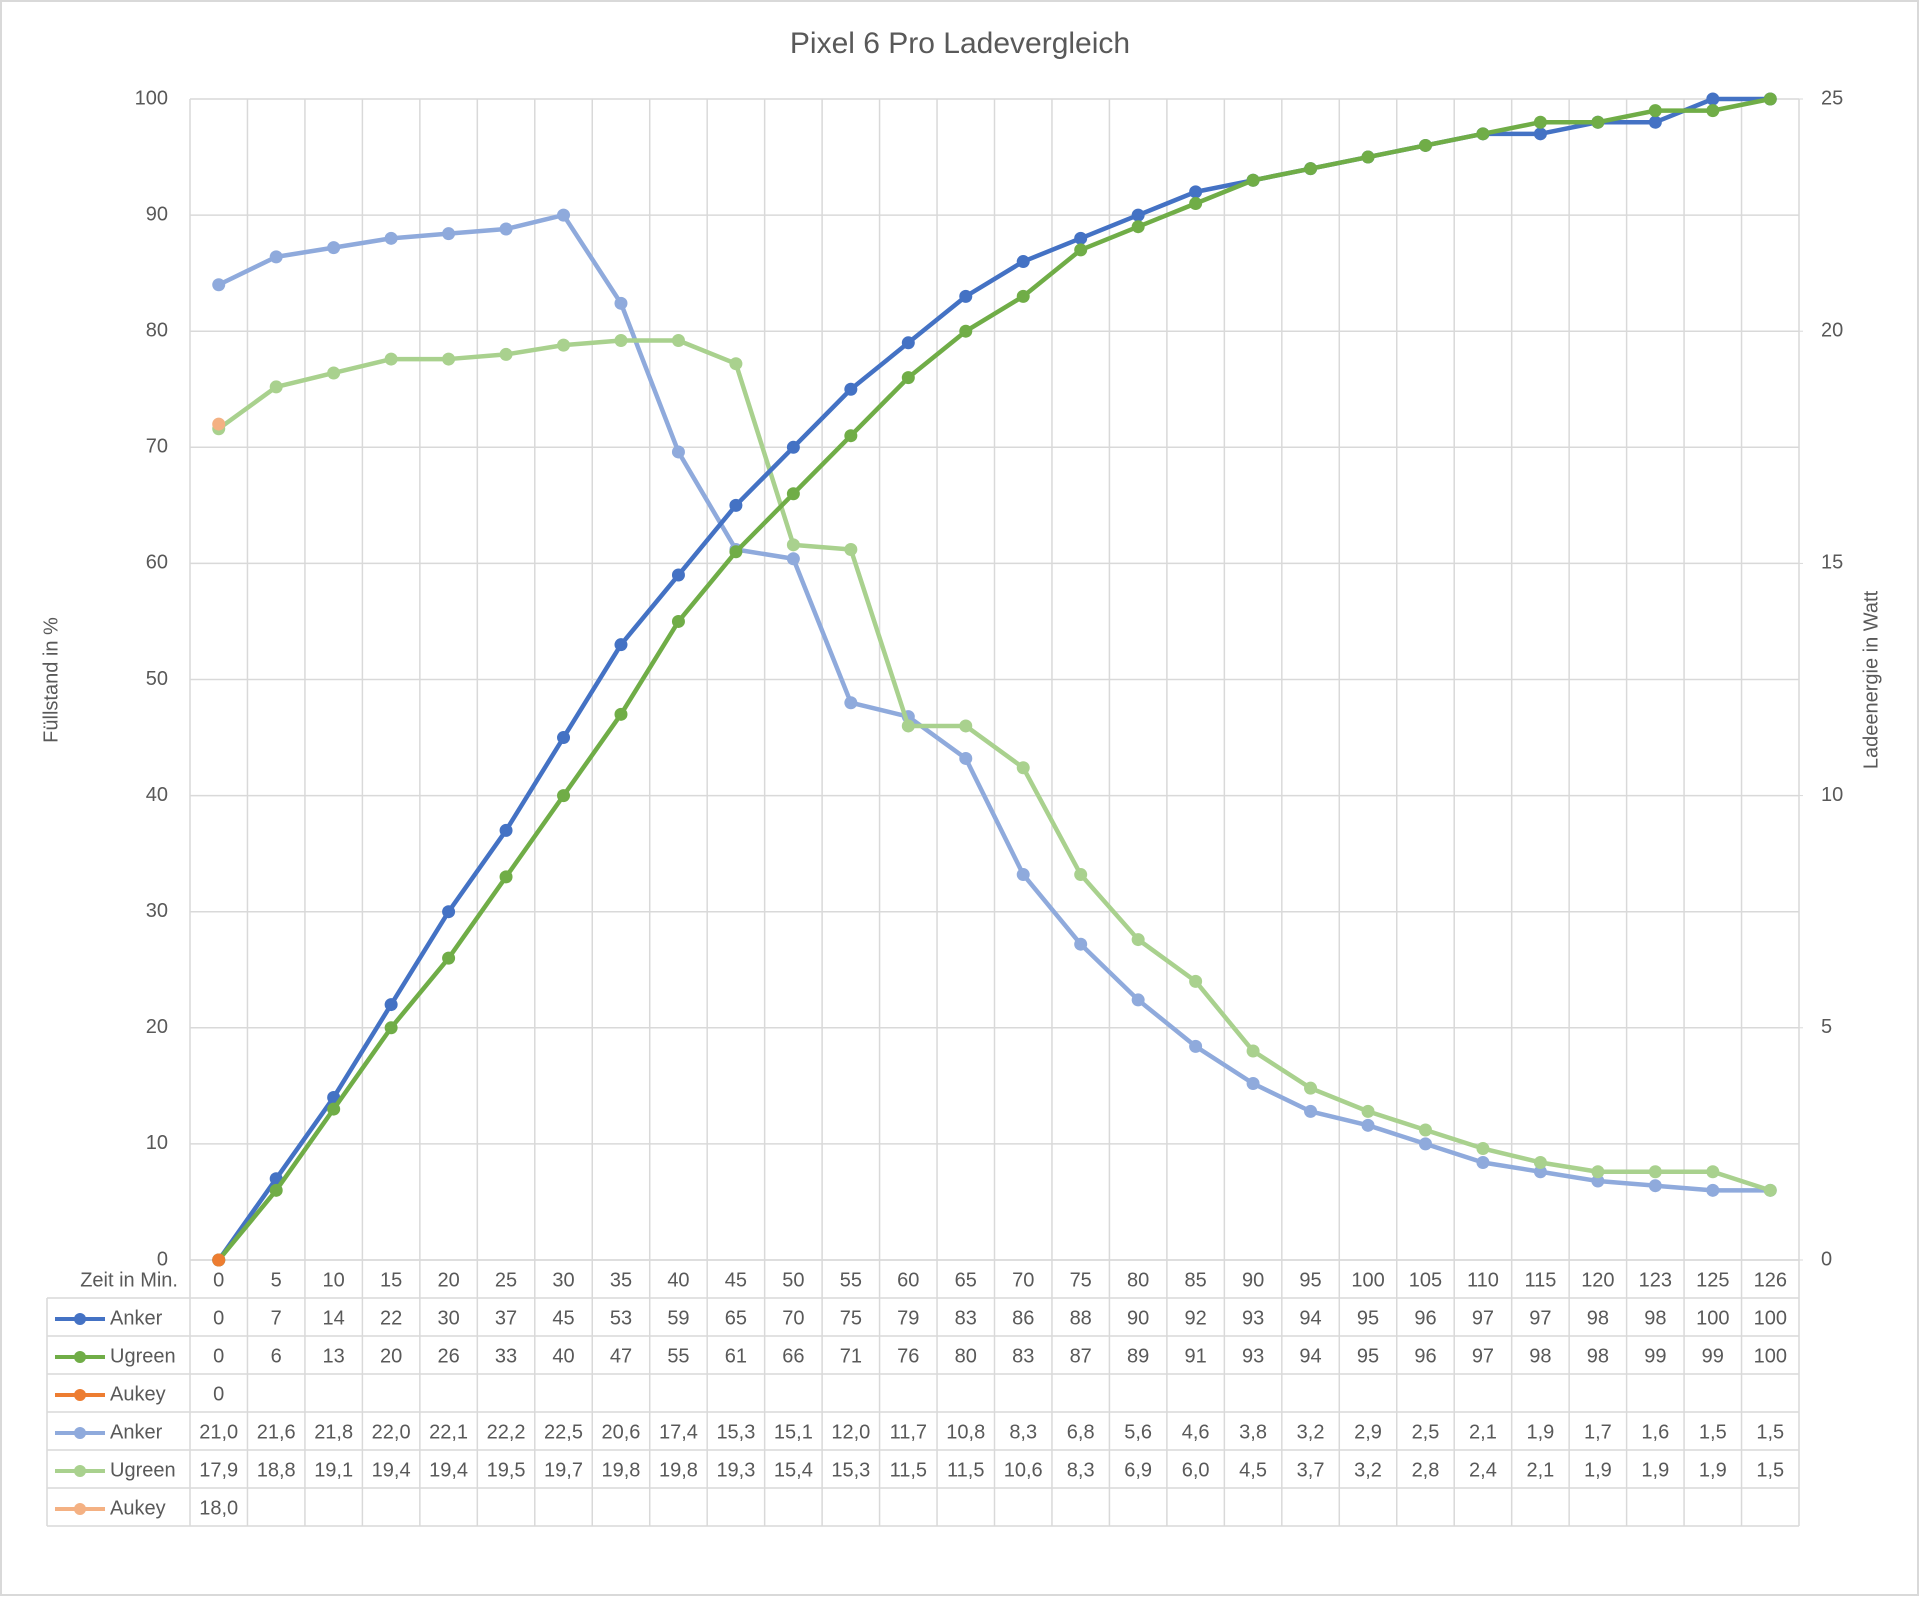 Image resolution: width=1920 pixels, height=1602 pixels. I want to click on table-cell: 2,8, so click(1426, 1470).